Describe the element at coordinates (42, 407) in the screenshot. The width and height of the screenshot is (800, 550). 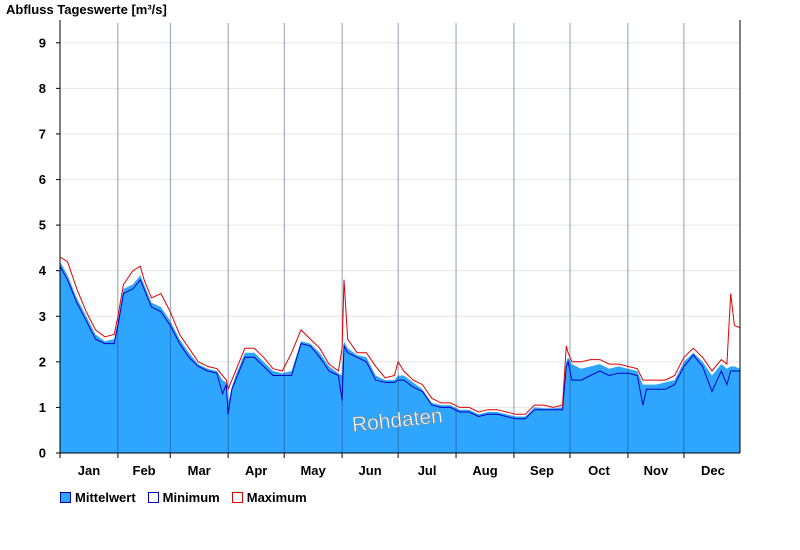
I see `y-tick-label: 1` at that location.